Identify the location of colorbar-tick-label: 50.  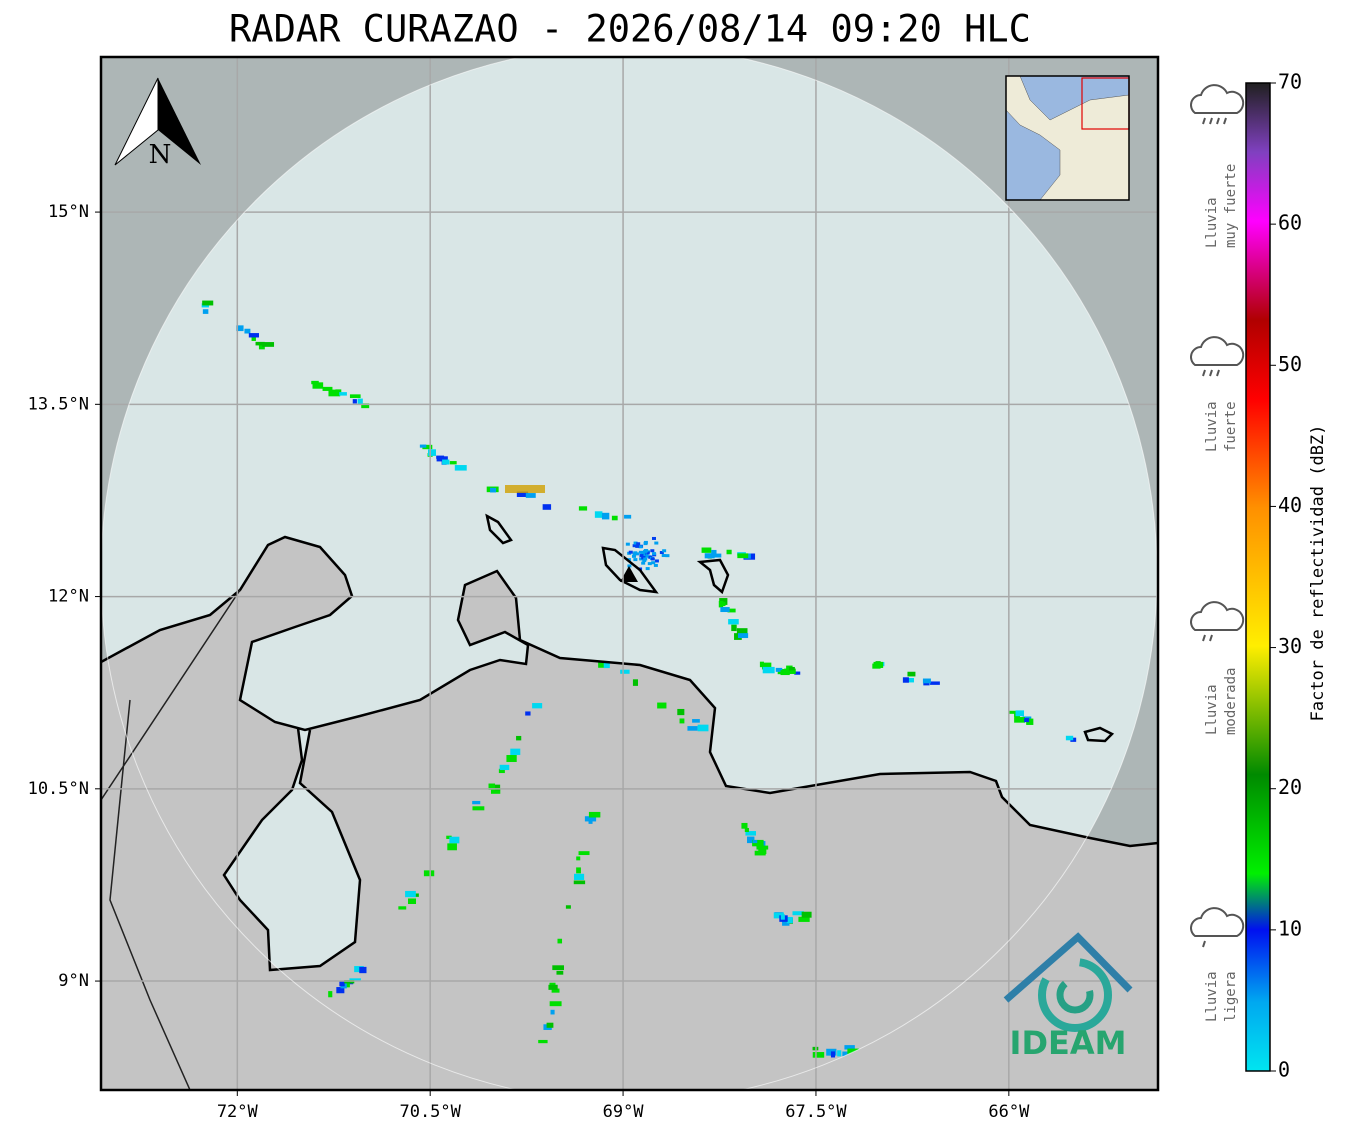
(1290, 364).